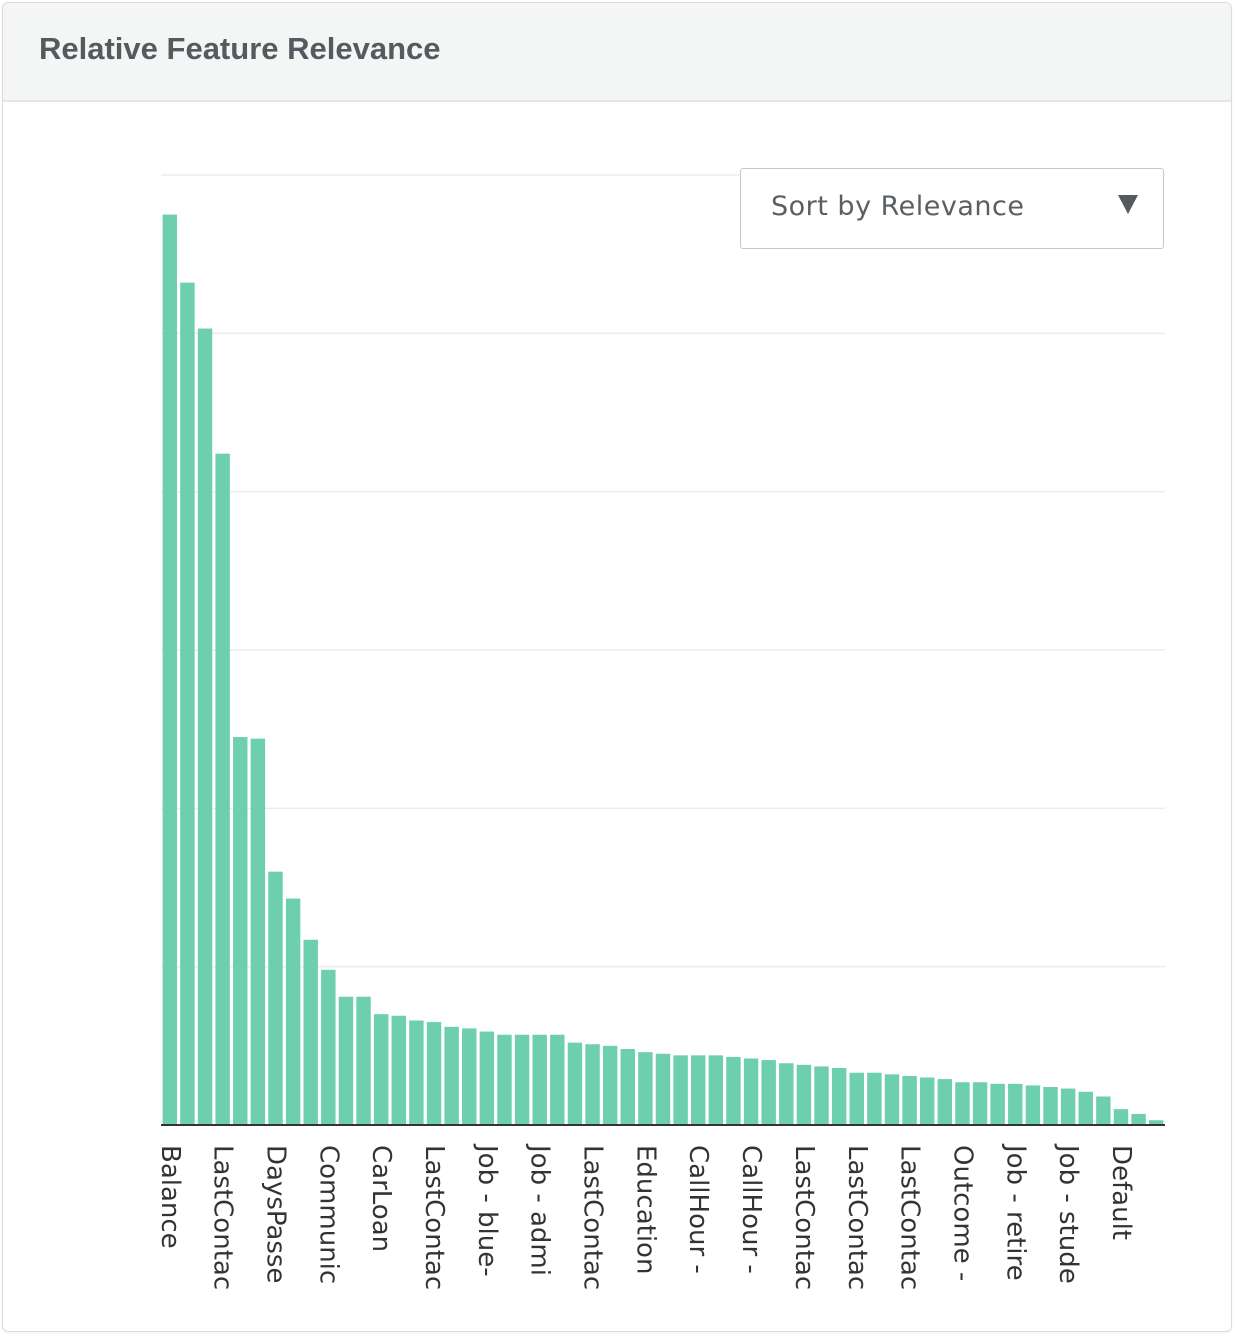 This screenshot has height=1336, width=1238. Describe the element at coordinates (328, 1214) in the screenshot. I see `x-tick-label: Communic` at that location.